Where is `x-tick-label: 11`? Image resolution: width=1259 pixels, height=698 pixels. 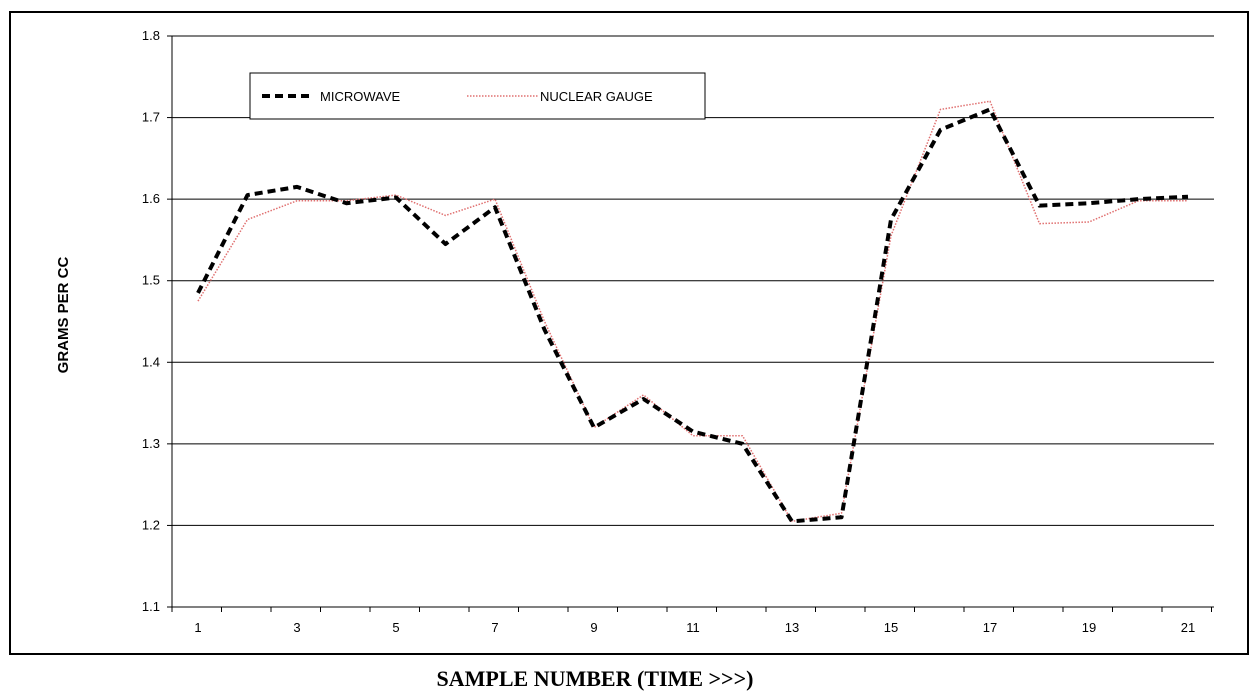 x-tick-label: 11 is located at coordinates (693, 627).